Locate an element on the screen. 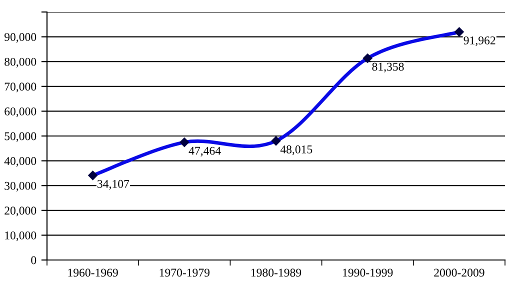 Image resolution: width=509 pixels, height=293 pixels. x-tick-label: 1980-1989 is located at coordinates (276, 272).